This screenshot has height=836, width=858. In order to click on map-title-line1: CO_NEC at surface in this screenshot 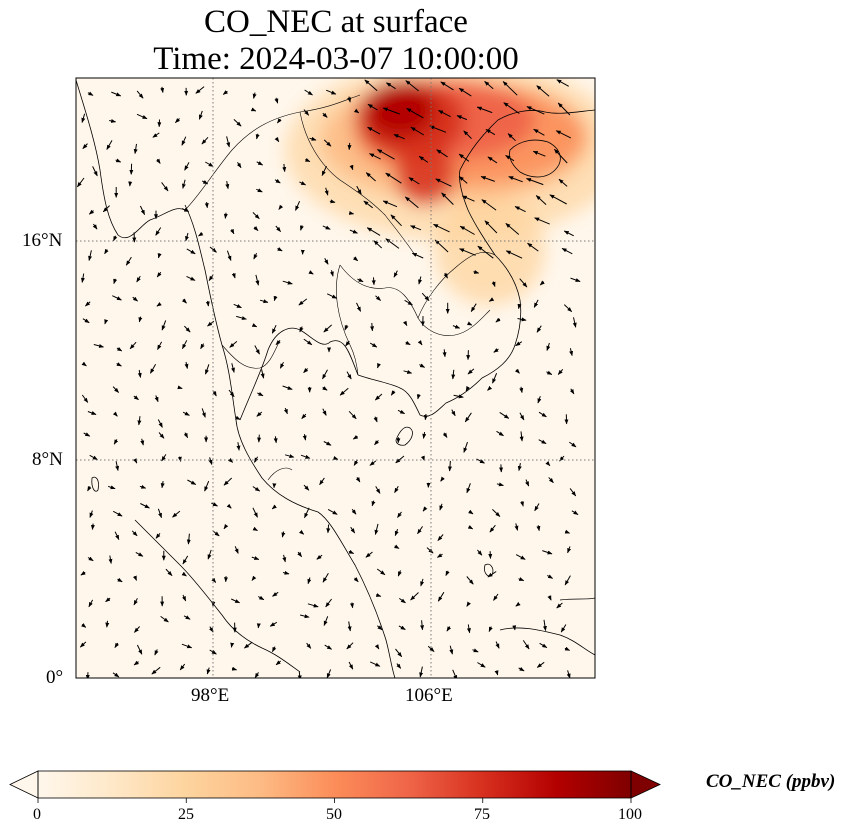, I will do `click(336, 22)`.